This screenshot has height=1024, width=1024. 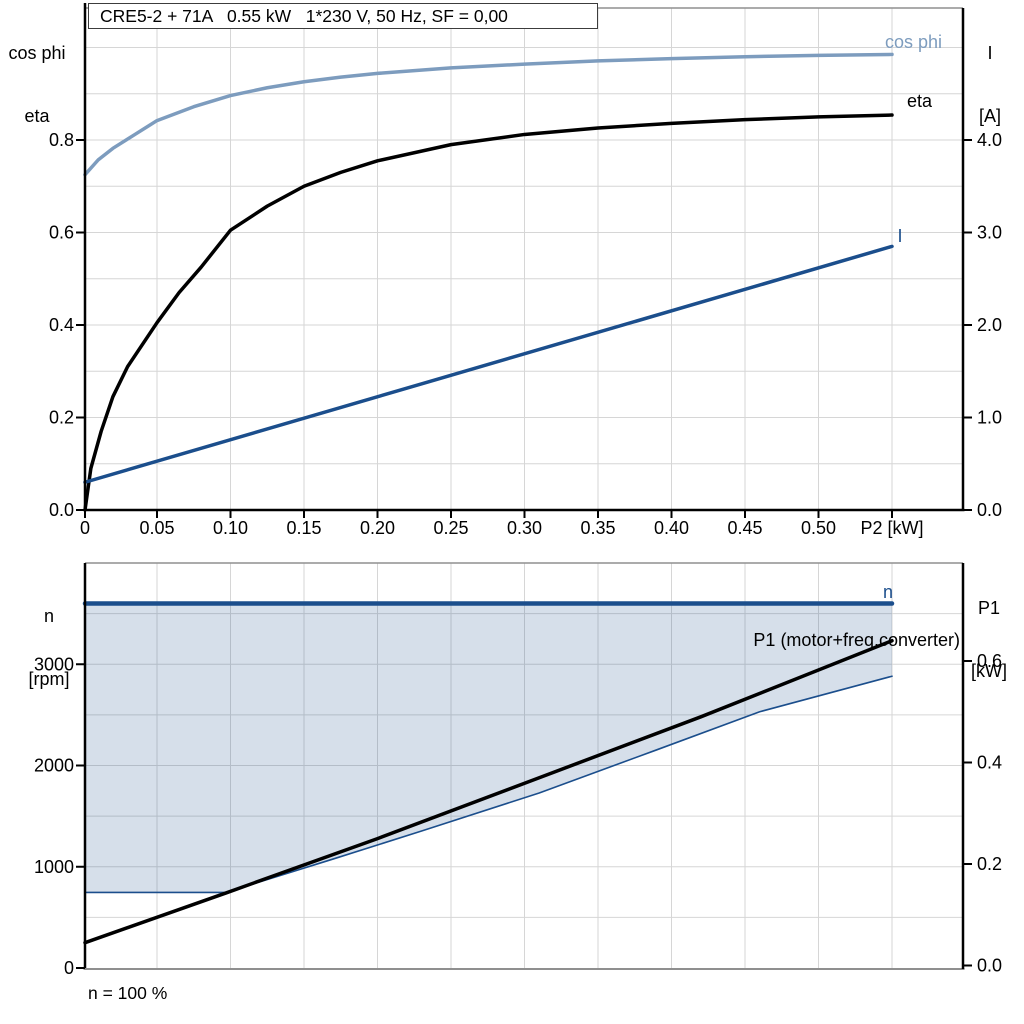 What do you see at coordinates (989, 325) in the screenshot?
I see `right-tick-label: 2.0` at bounding box center [989, 325].